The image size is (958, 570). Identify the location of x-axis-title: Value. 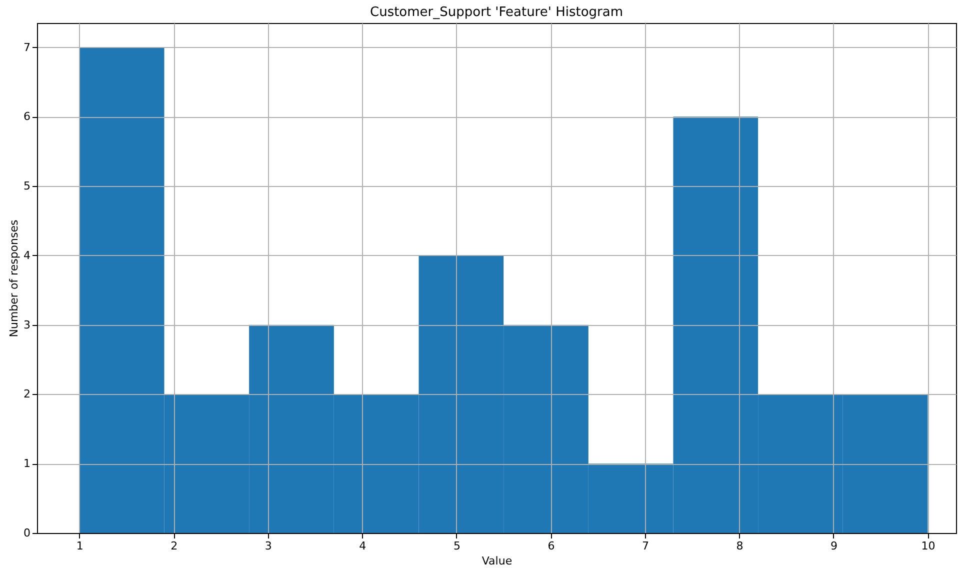
(497, 561).